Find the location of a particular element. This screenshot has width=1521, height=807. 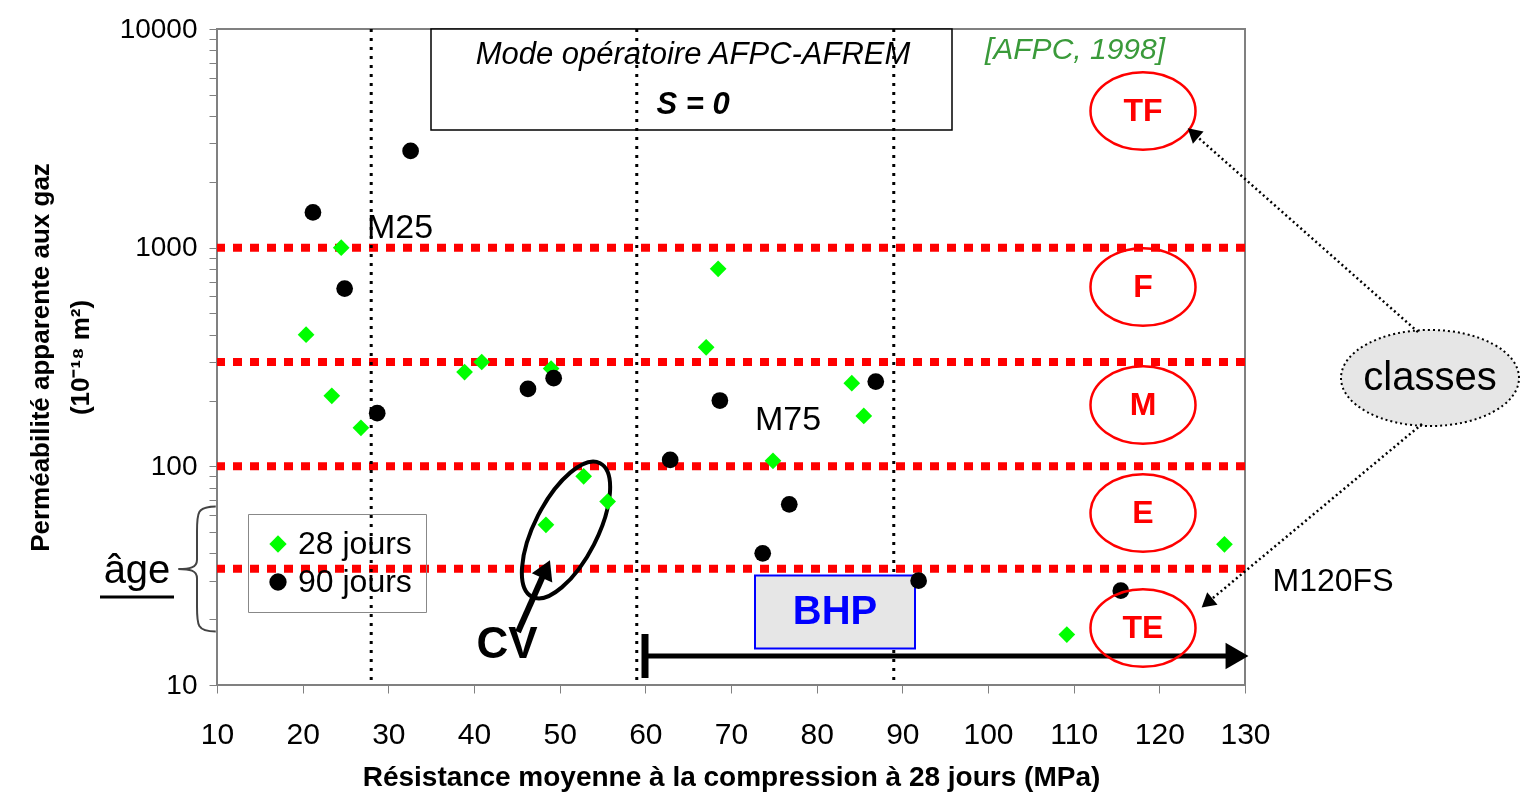

x-axis-title: Résistance moyenne à la compression à 28 jours (MPa) is located at coordinates (731, 776).